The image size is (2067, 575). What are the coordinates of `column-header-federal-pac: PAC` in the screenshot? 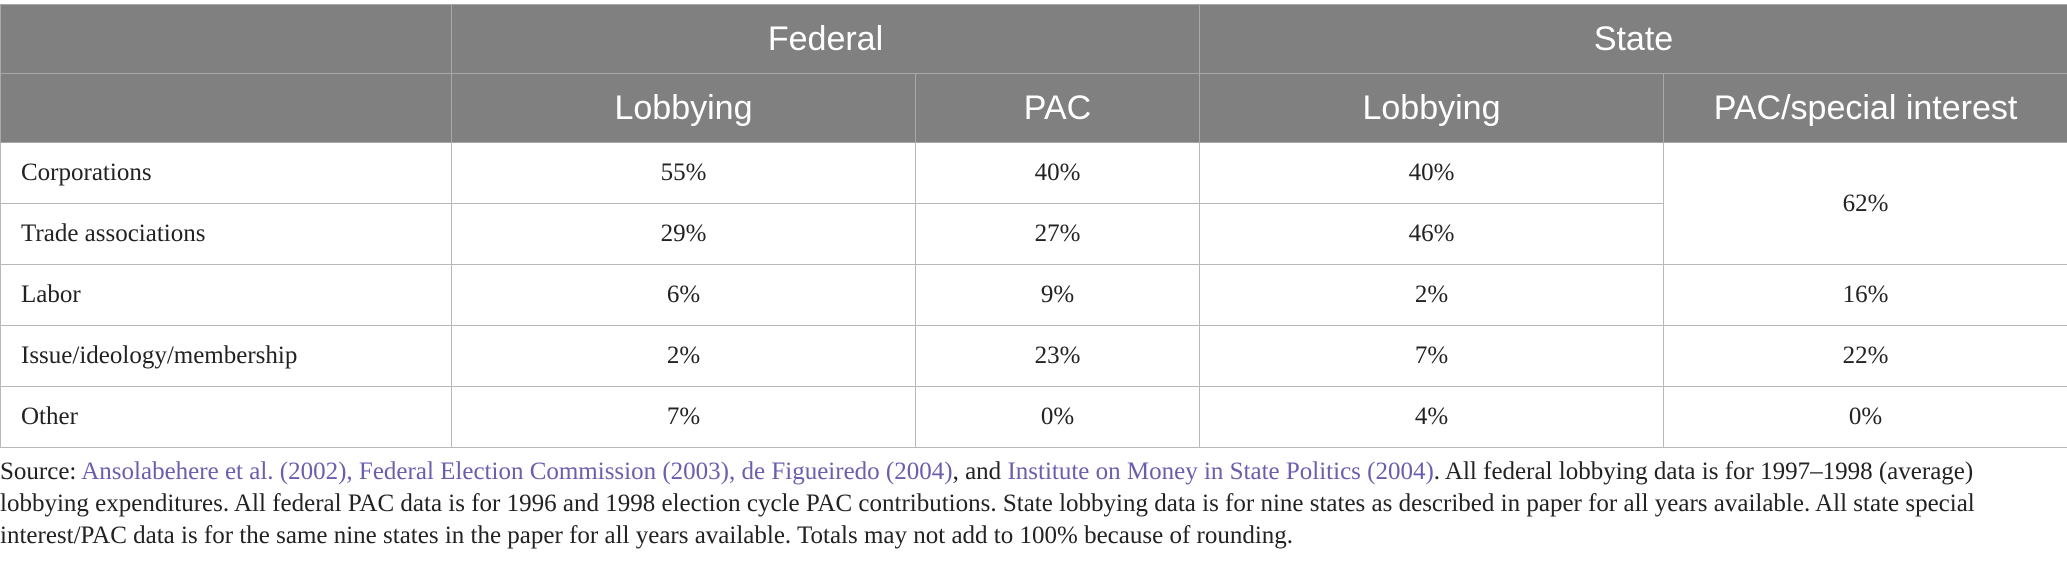 It's located at (1057, 108).